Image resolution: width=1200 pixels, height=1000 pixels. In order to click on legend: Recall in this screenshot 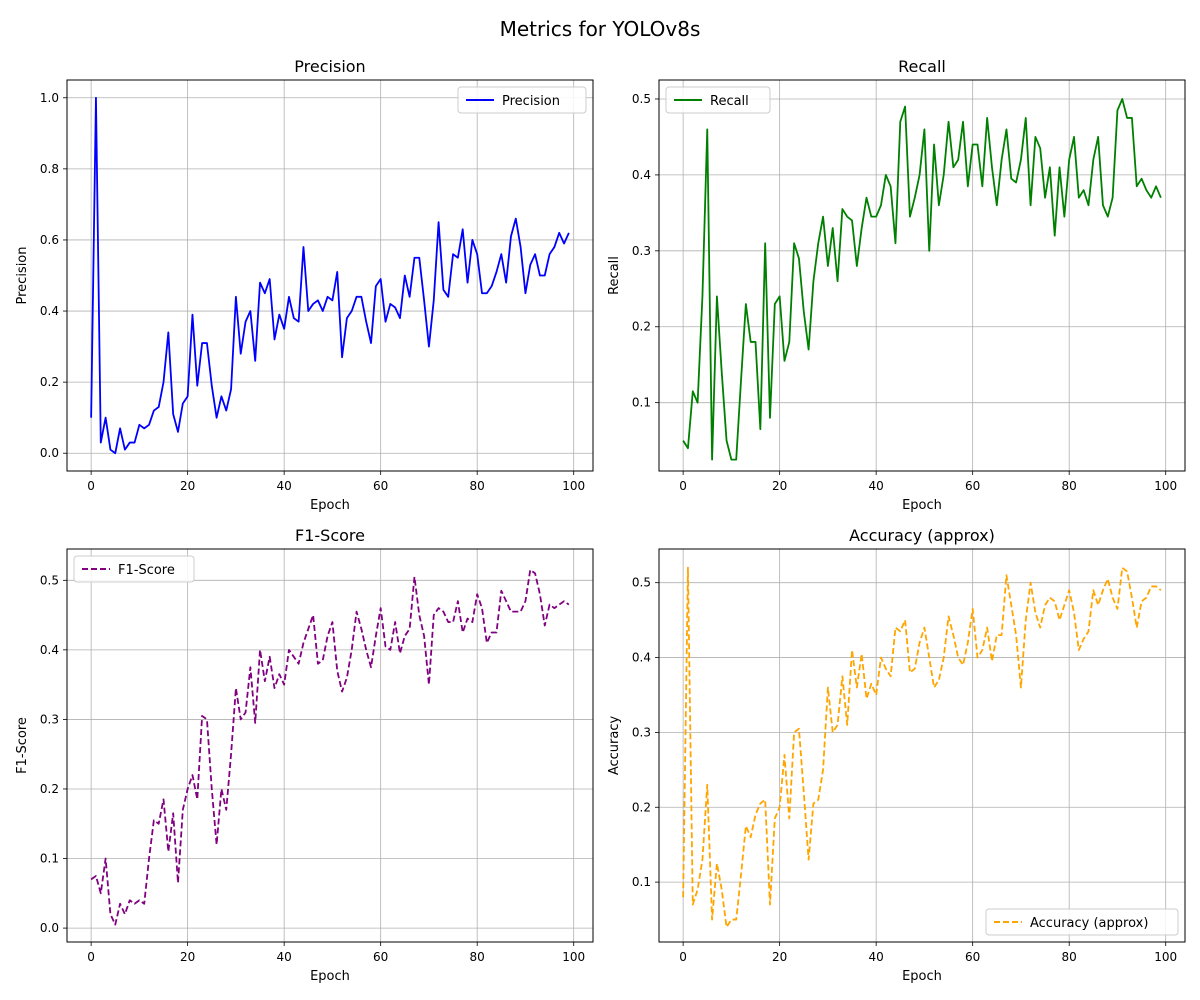, I will do `click(718, 100)`.